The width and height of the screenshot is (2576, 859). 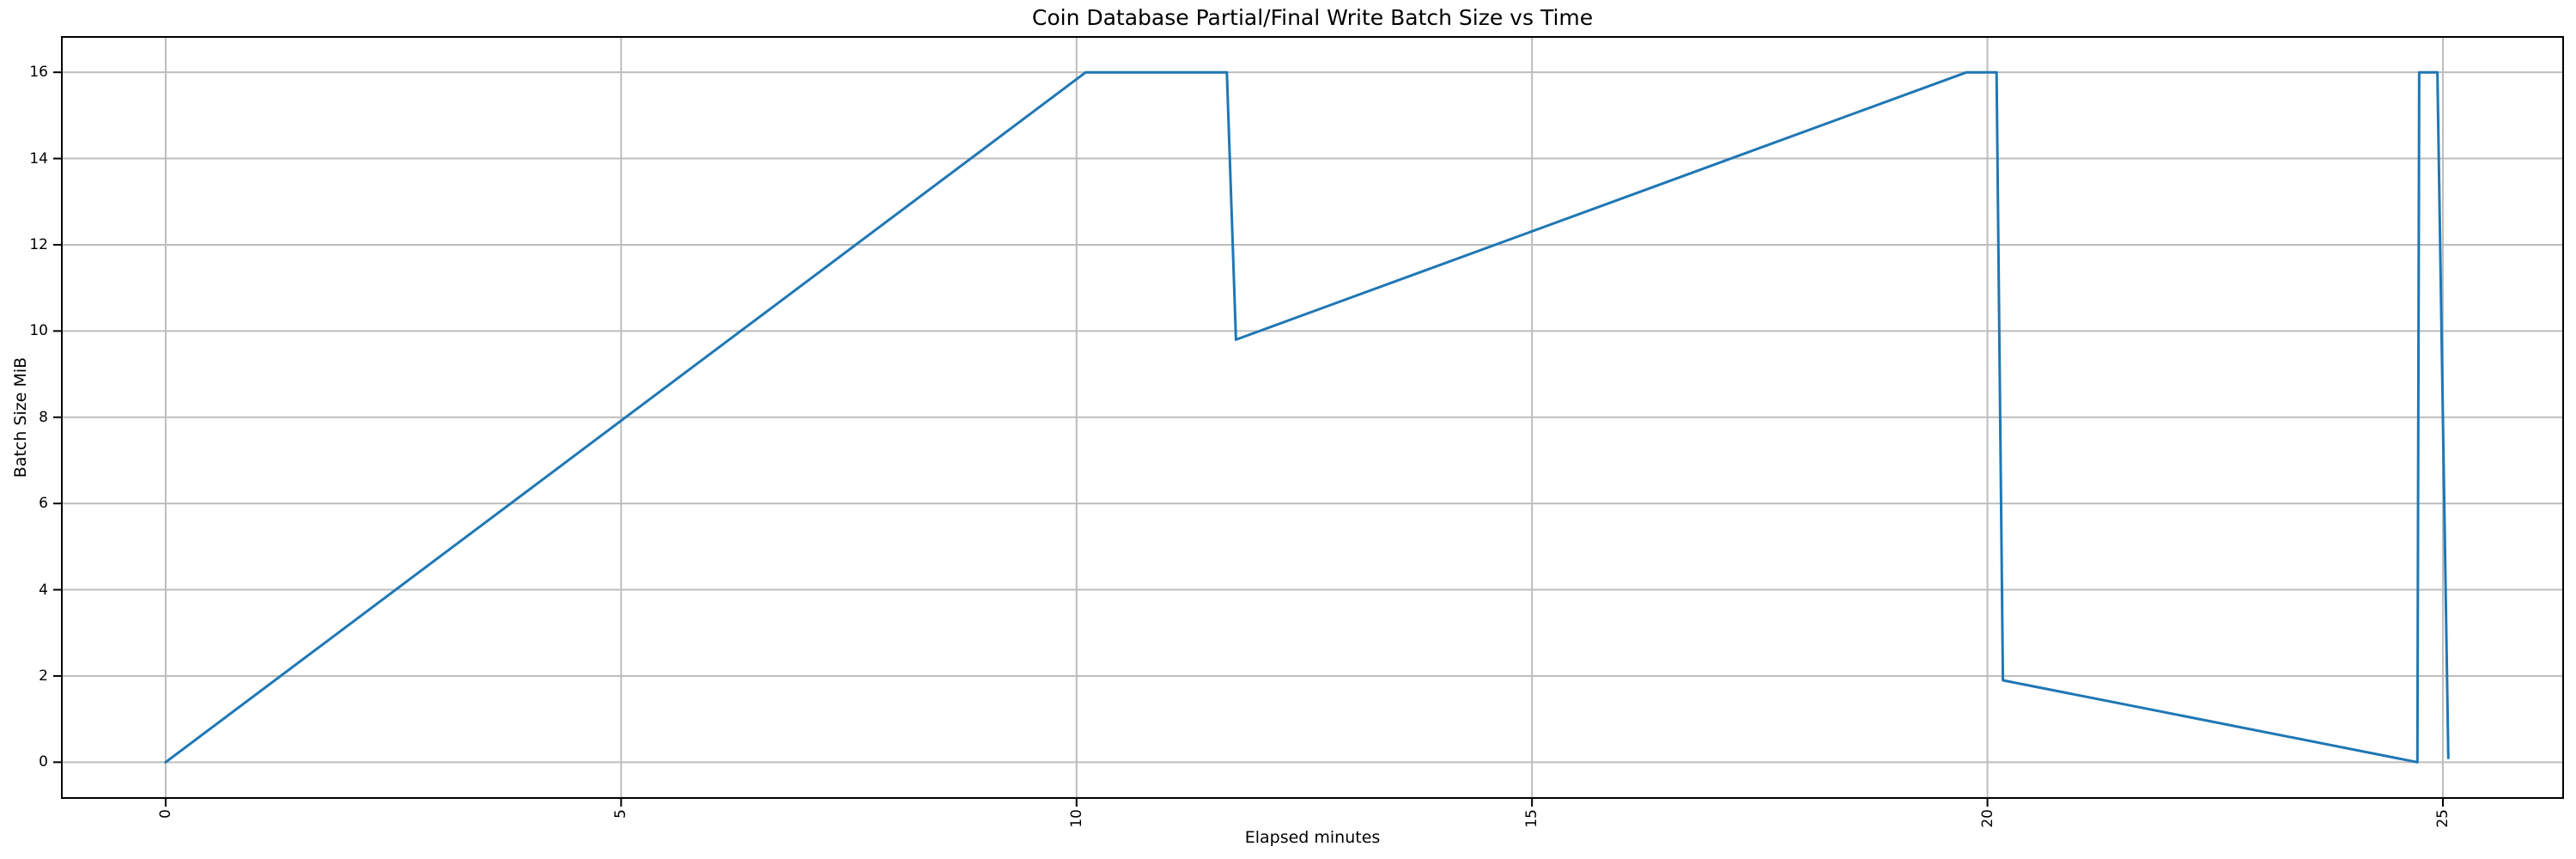 I want to click on y-tick-label: 14, so click(x=38, y=158).